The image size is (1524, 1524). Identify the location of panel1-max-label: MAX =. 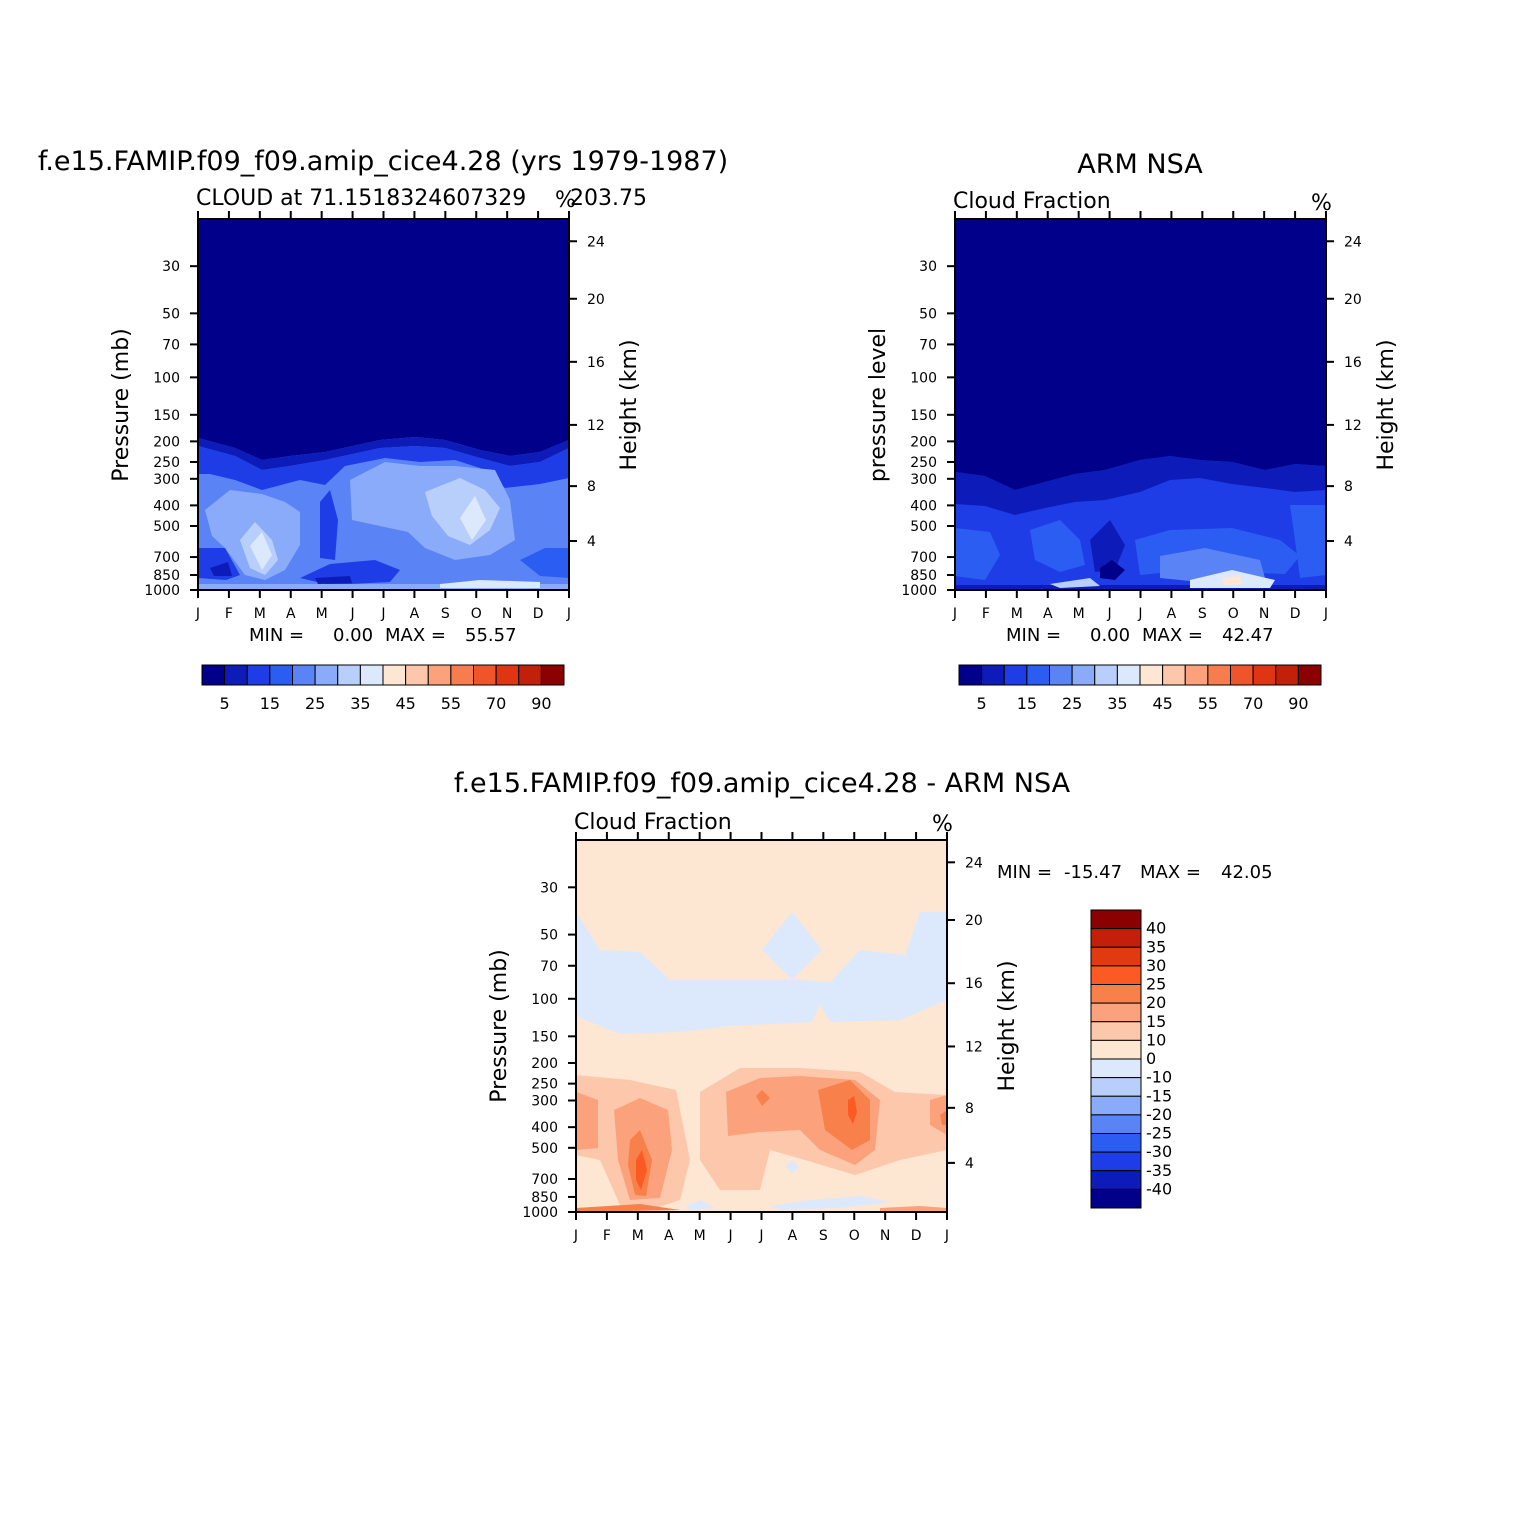
(415, 635).